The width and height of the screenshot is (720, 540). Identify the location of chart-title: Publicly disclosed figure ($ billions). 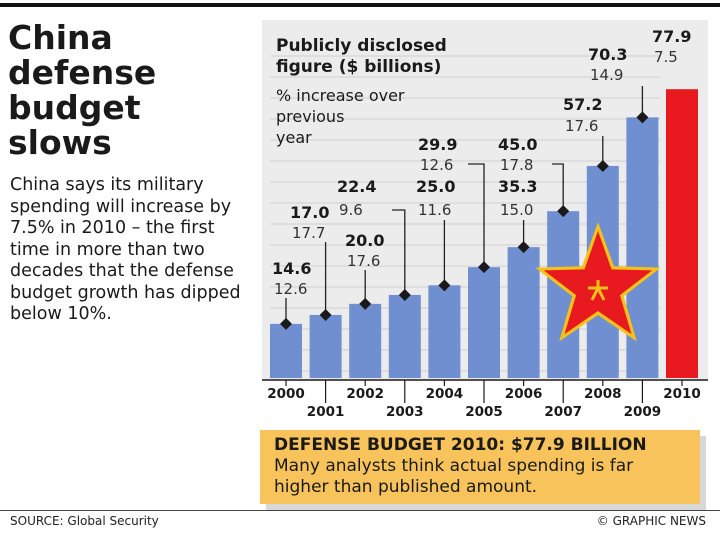
(361, 56).